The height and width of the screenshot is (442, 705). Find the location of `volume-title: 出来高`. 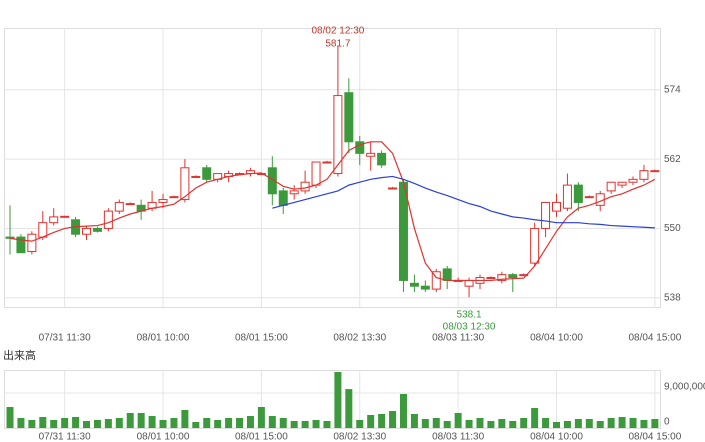

volume-title: 出来高 is located at coordinates (19, 355).